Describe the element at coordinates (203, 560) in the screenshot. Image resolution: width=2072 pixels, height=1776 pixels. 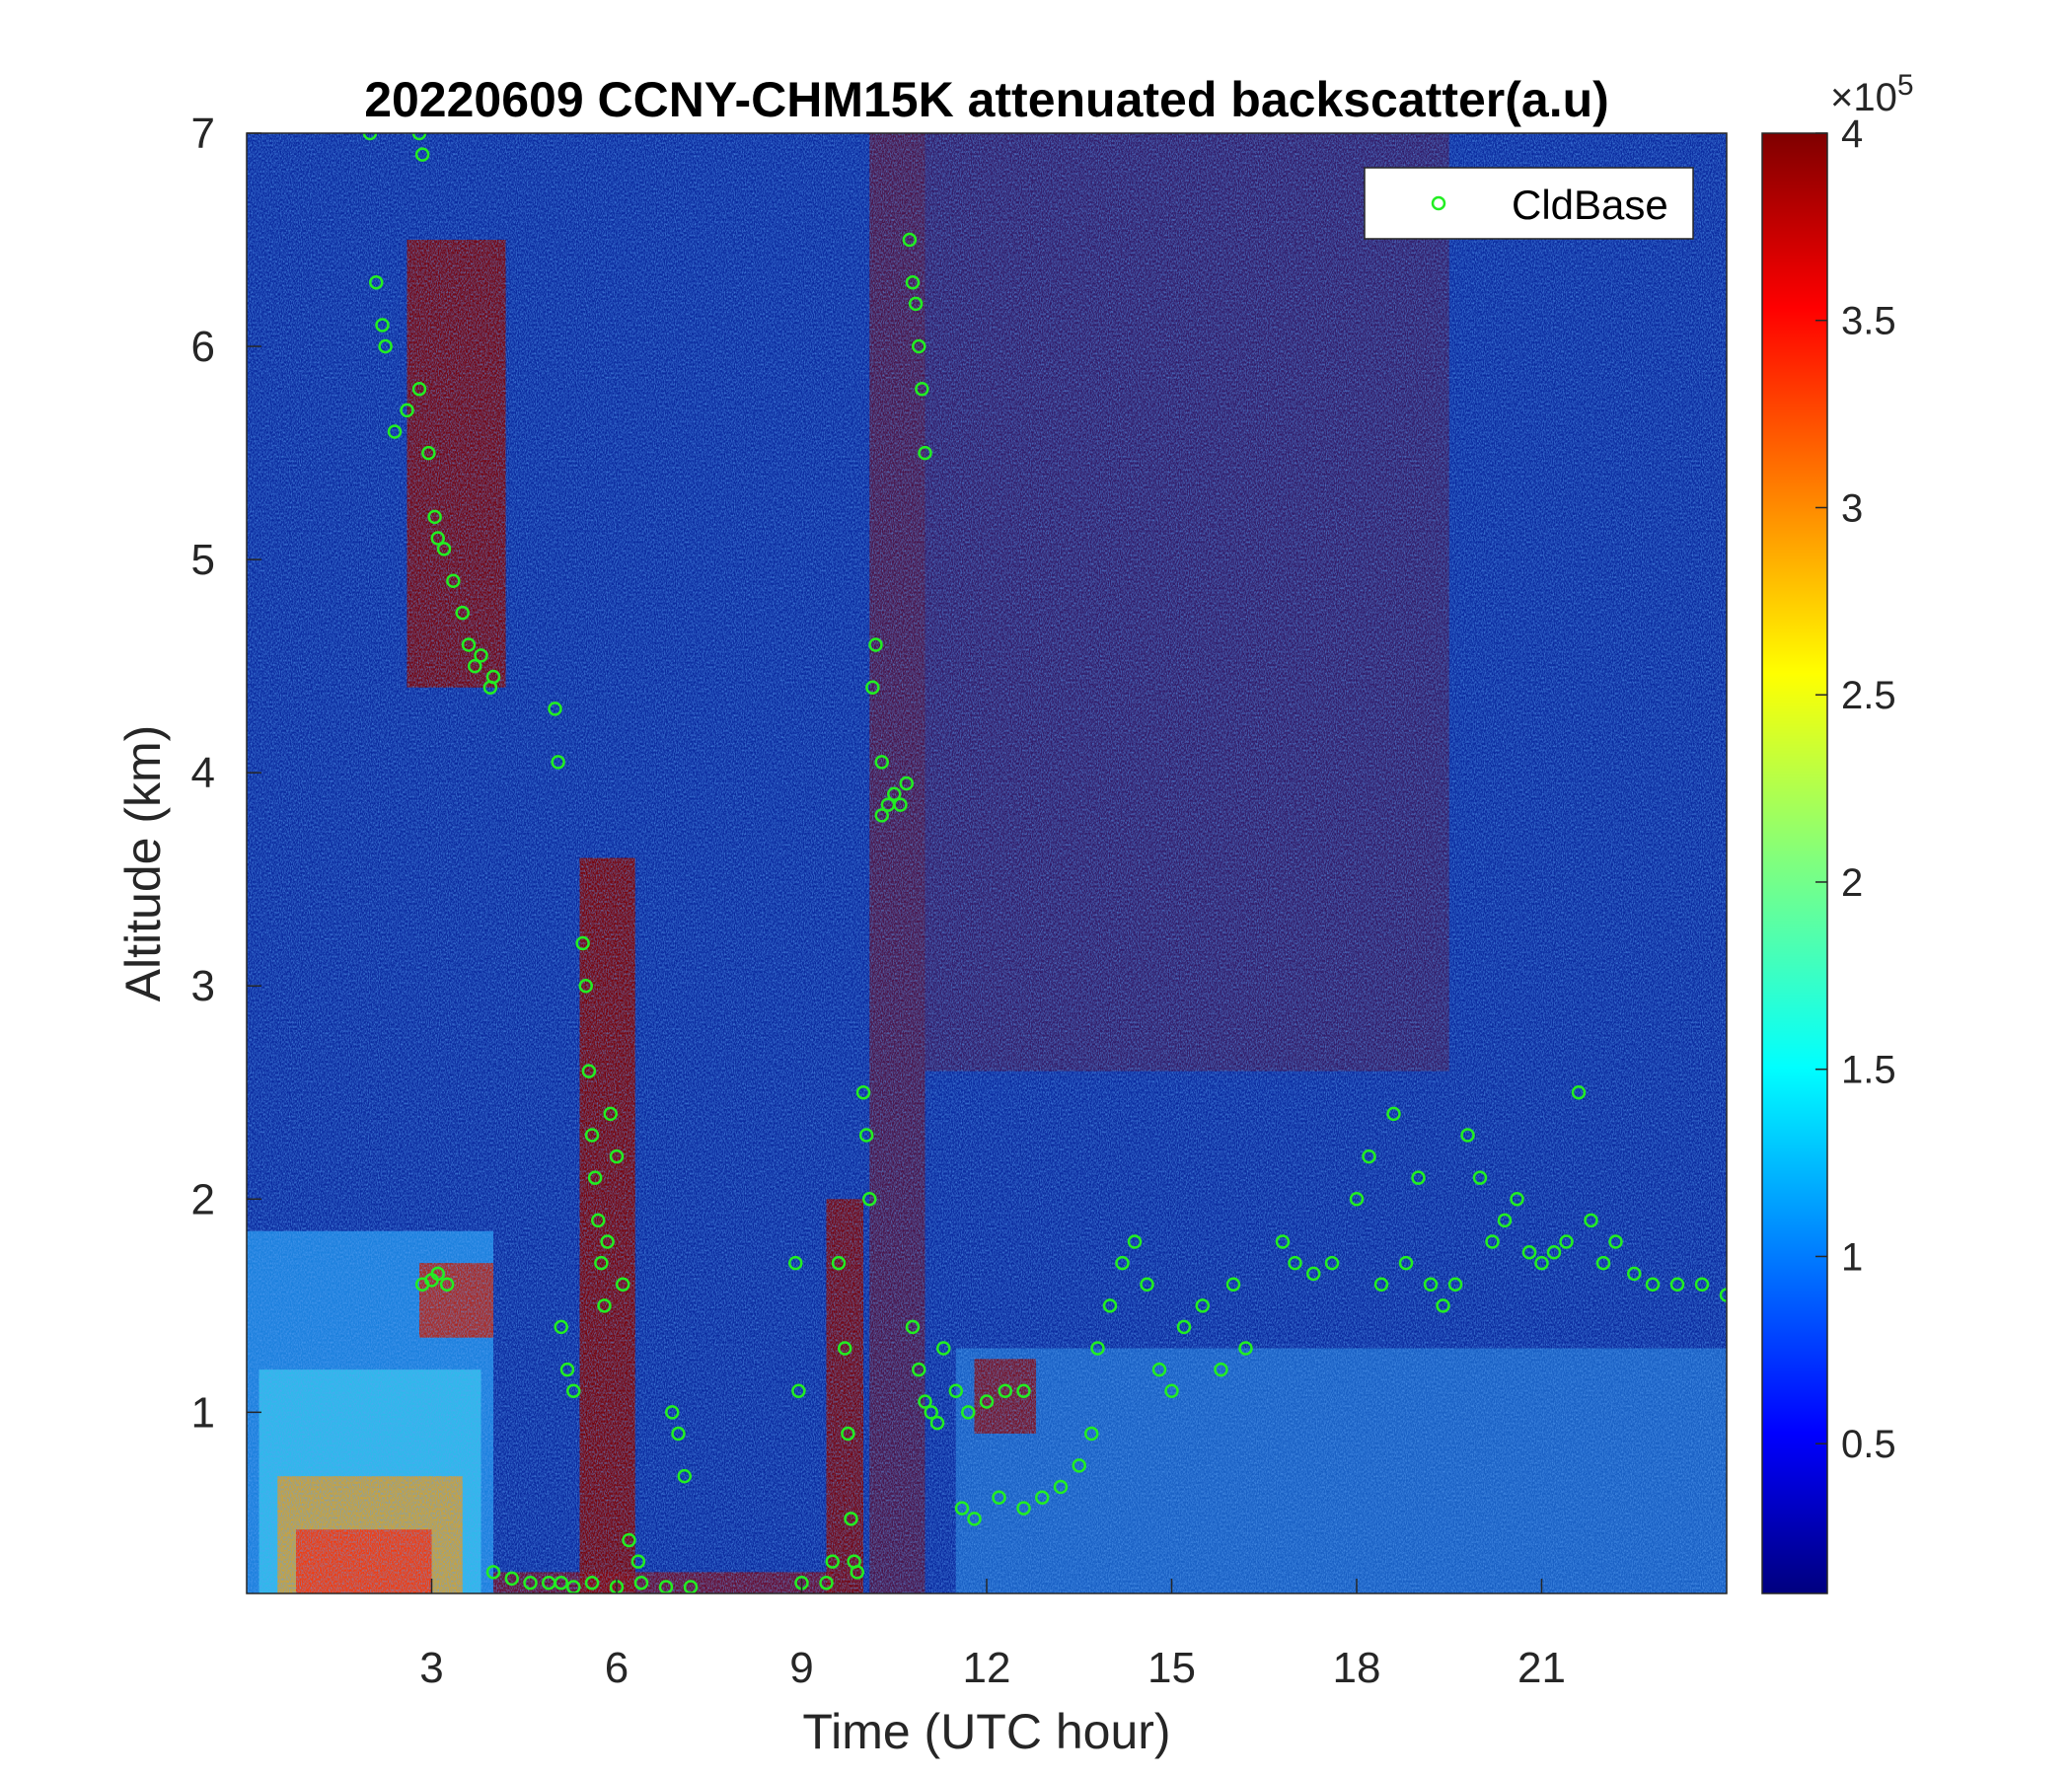
I see `y-tick-label: 5` at that location.